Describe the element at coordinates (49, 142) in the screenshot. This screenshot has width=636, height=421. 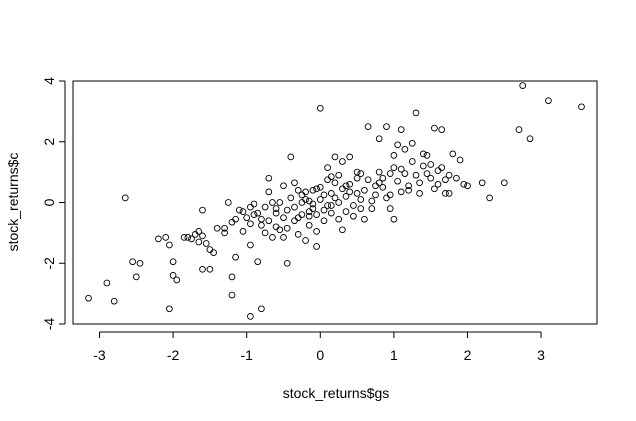
I see `y-tick-label: 2` at that location.